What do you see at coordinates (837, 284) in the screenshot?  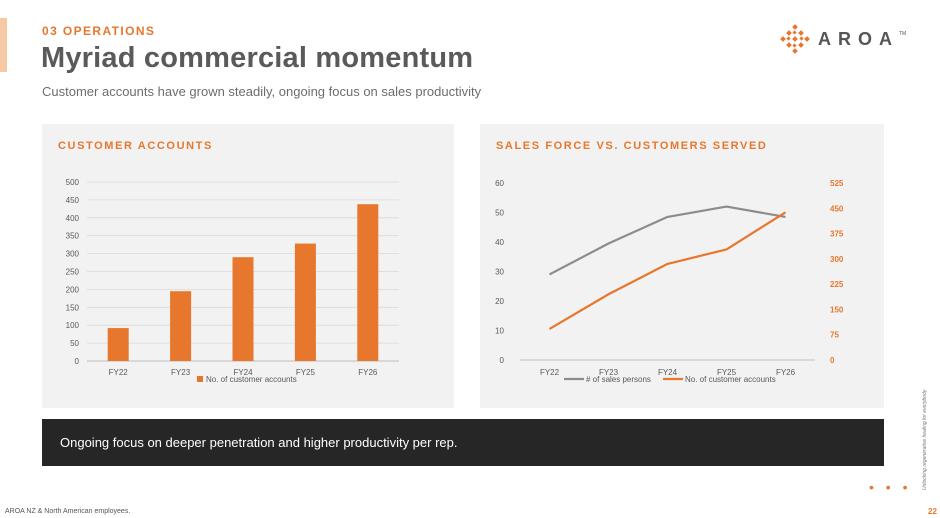 I see `y-right-tick-label: 225` at bounding box center [837, 284].